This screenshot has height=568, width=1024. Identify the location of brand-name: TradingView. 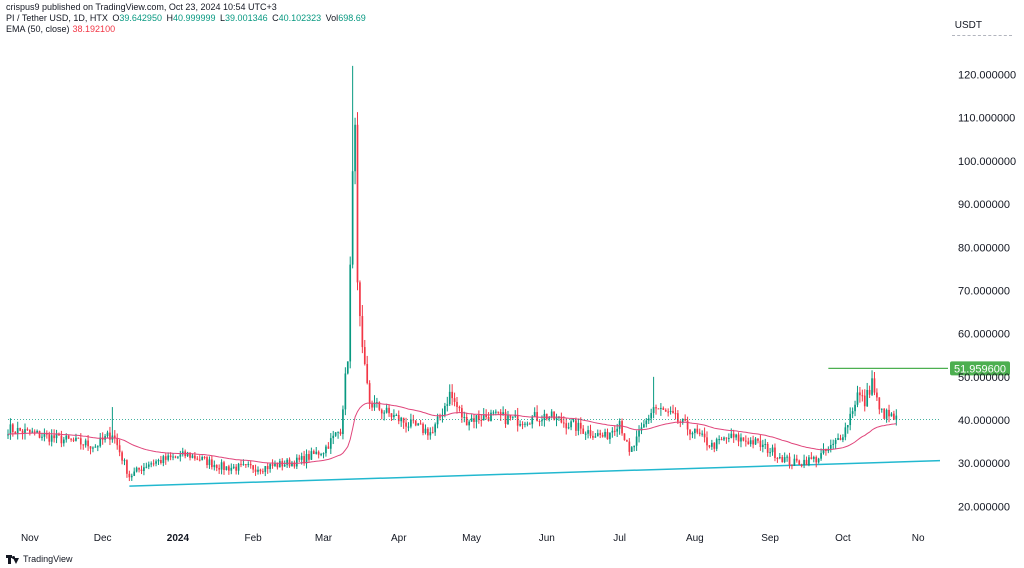
(48, 559).